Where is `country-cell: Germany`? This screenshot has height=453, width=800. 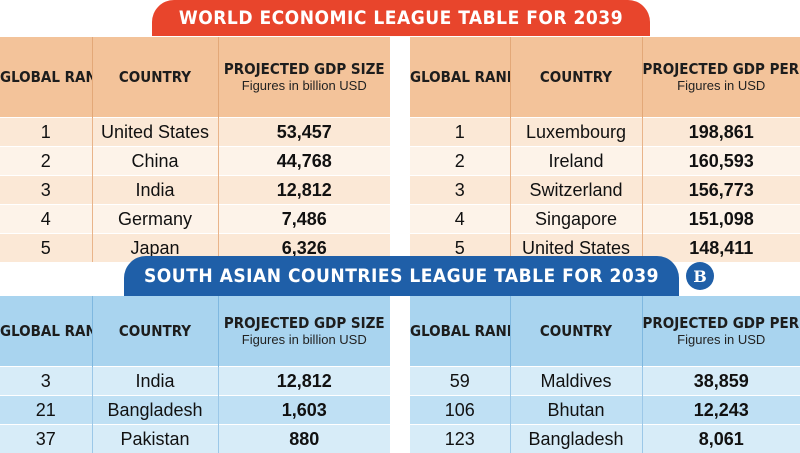
country-cell: Germany is located at coordinates (155, 219).